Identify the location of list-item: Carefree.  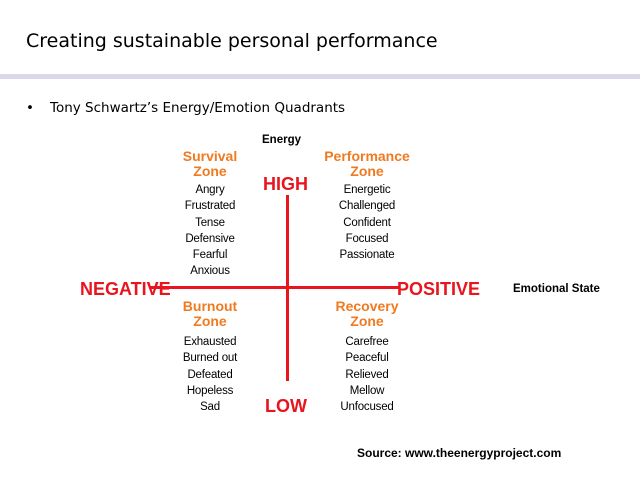
(367, 342).